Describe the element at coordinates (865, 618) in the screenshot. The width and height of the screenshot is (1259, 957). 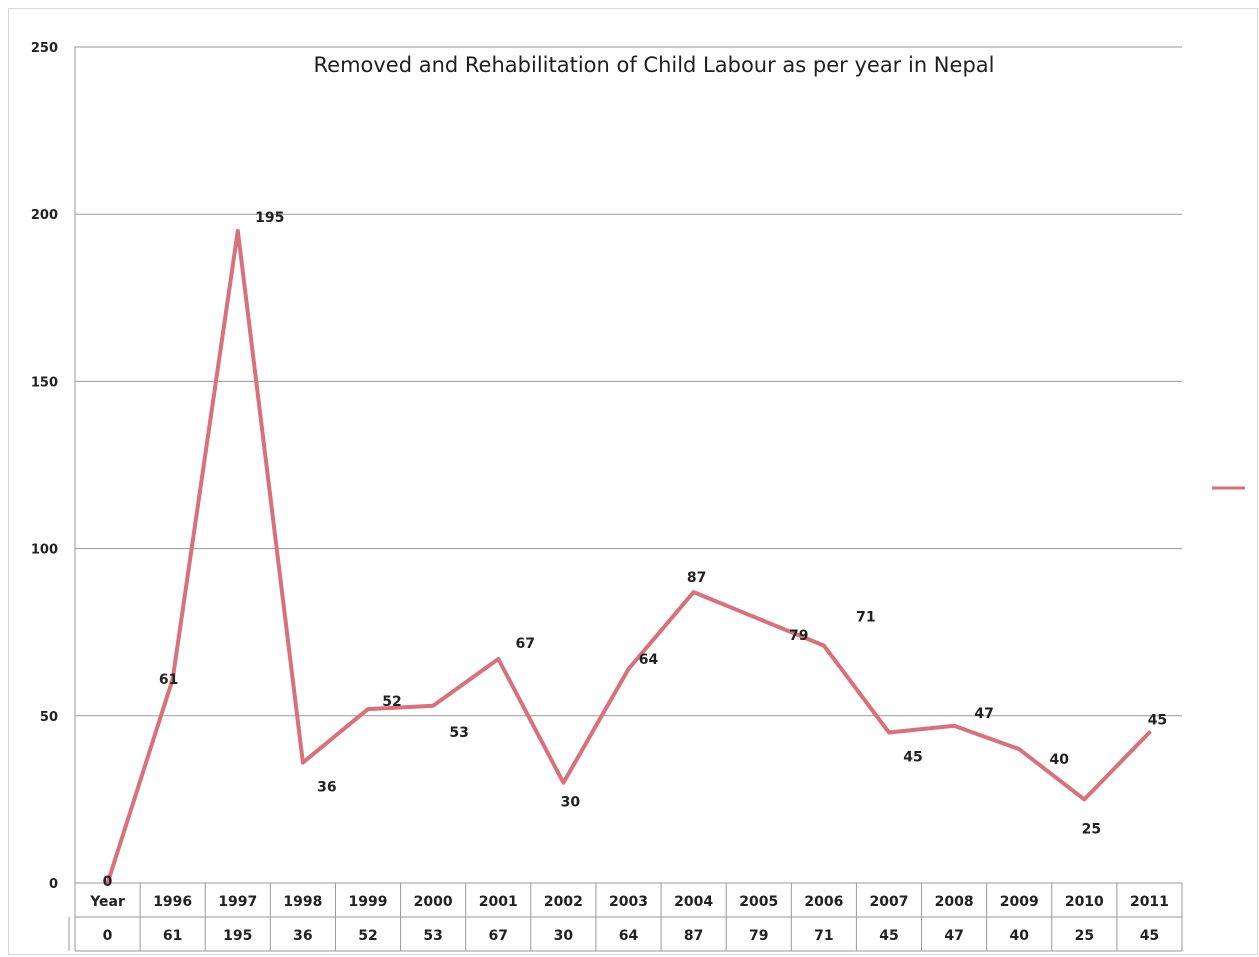
I see `data-label: 71` at that location.